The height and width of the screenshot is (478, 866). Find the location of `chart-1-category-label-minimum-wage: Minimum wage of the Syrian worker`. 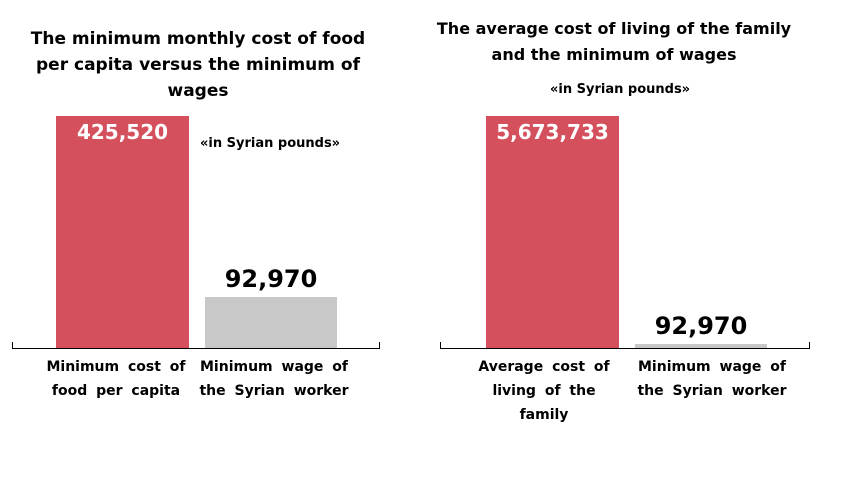

chart-1-category-label-minimum-wage: Minimum wage of the Syrian worker is located at coordinates (274, 379).